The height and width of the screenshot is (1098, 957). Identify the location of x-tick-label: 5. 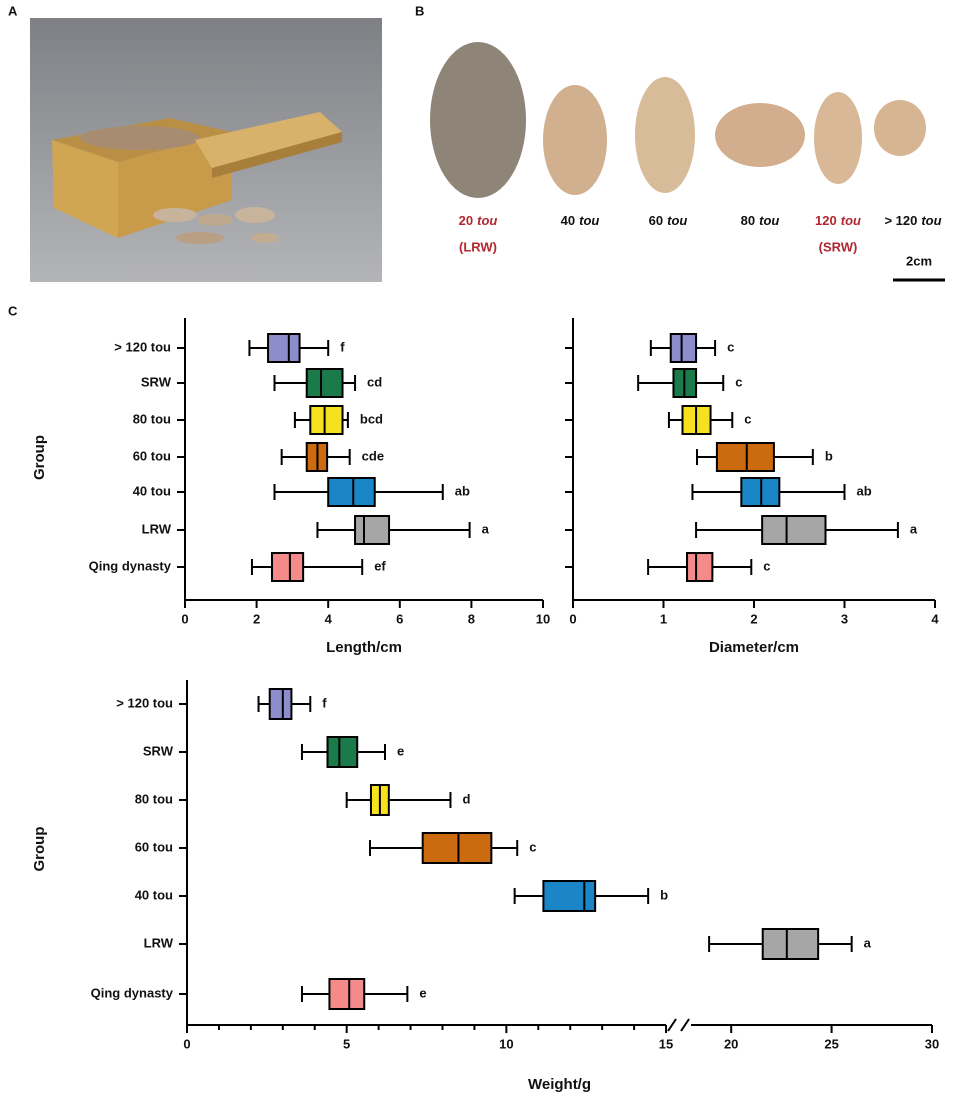
(346, 1043).